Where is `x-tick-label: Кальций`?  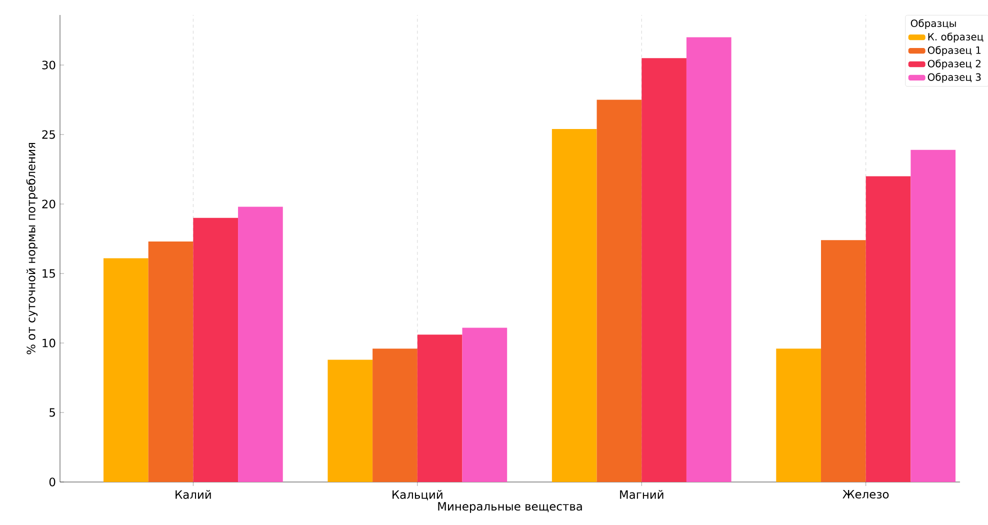
x-tick-label: Кальций is located at coordinates (417, 495).